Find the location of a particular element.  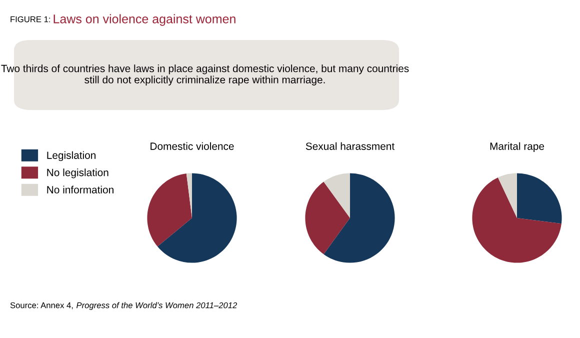

chart-title: Sexual harassment is located at coordinates (350, 146).